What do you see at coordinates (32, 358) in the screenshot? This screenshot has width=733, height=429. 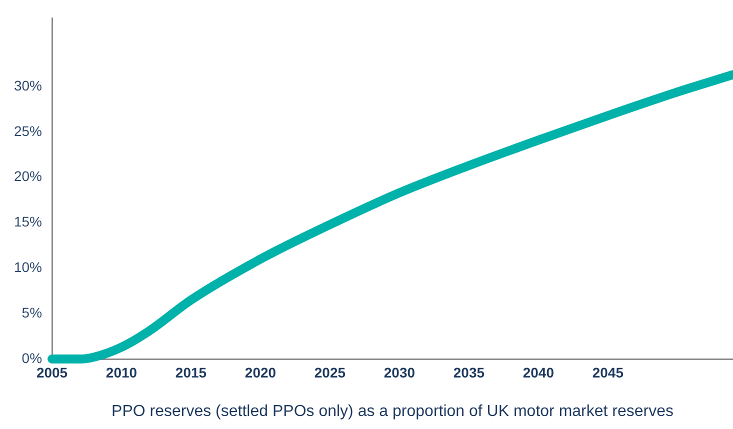 I see `y-tick-label: 0%` at bounding box center [32, 358].